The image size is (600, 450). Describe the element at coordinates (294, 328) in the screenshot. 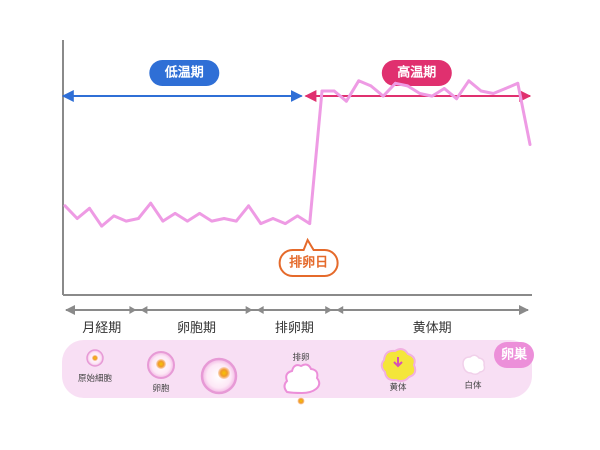

I see `phase-ovulatory: 排卵期` at that location.